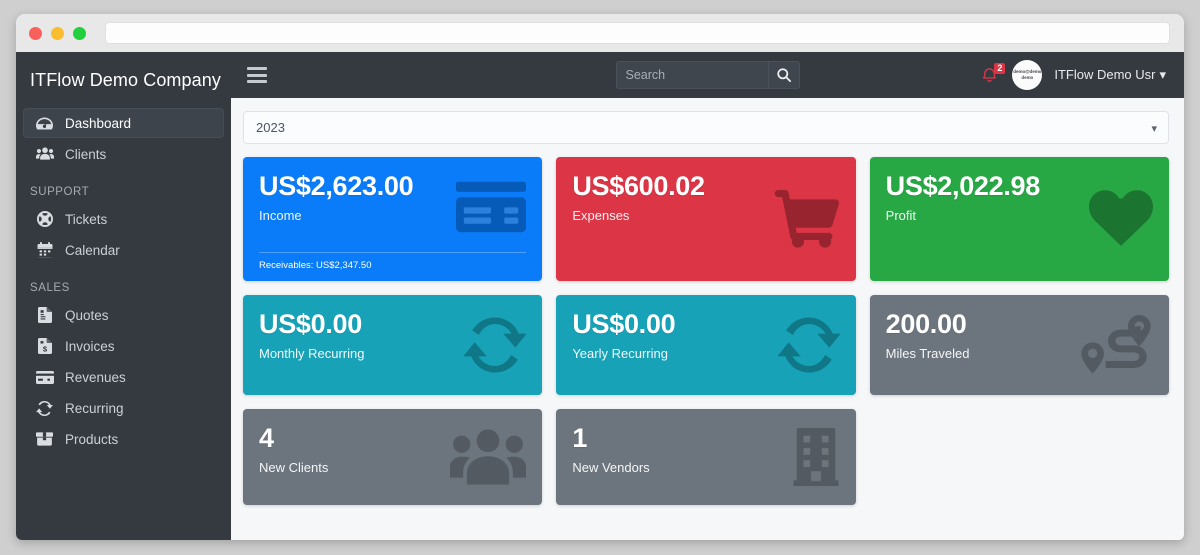  Describe the element at coordinates (488, 457) in the screenshot. I see `users-group-icon` at that location.